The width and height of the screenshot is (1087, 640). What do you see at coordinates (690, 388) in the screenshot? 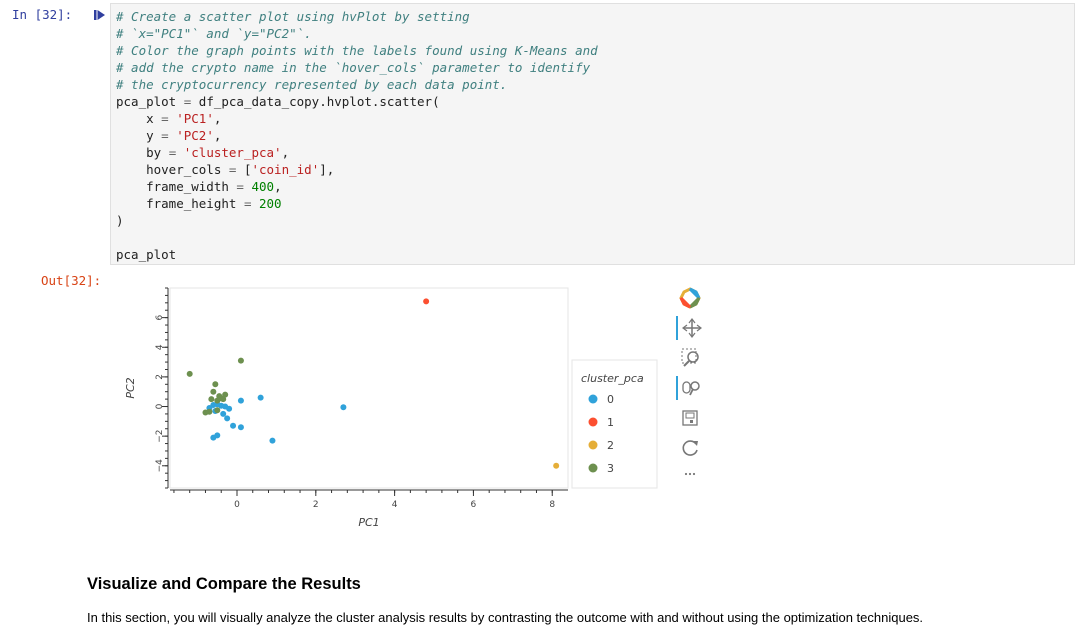
I see `wheel-zoom-icon` at bounding box center [690, 388].